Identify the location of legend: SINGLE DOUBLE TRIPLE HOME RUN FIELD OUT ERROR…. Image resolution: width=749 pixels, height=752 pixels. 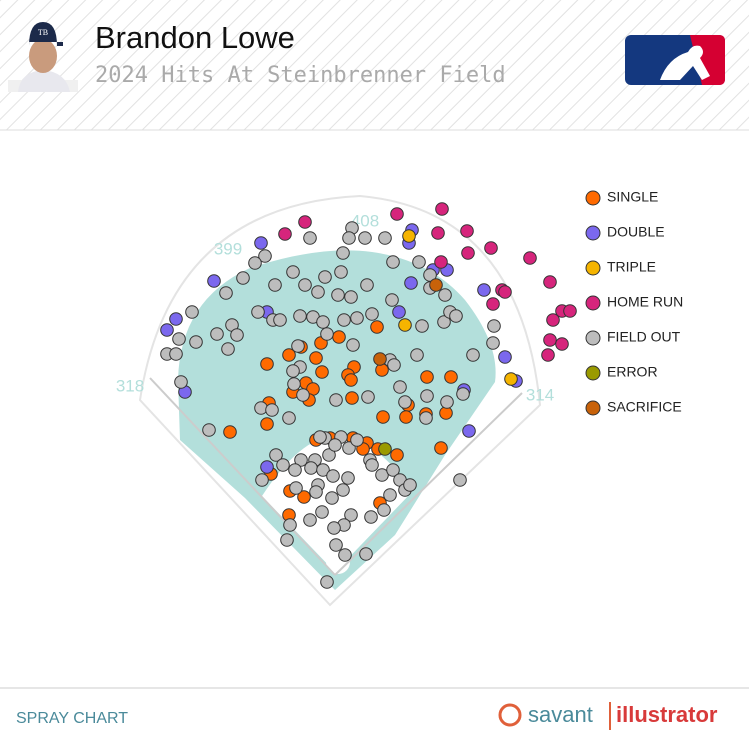
(634, 302).